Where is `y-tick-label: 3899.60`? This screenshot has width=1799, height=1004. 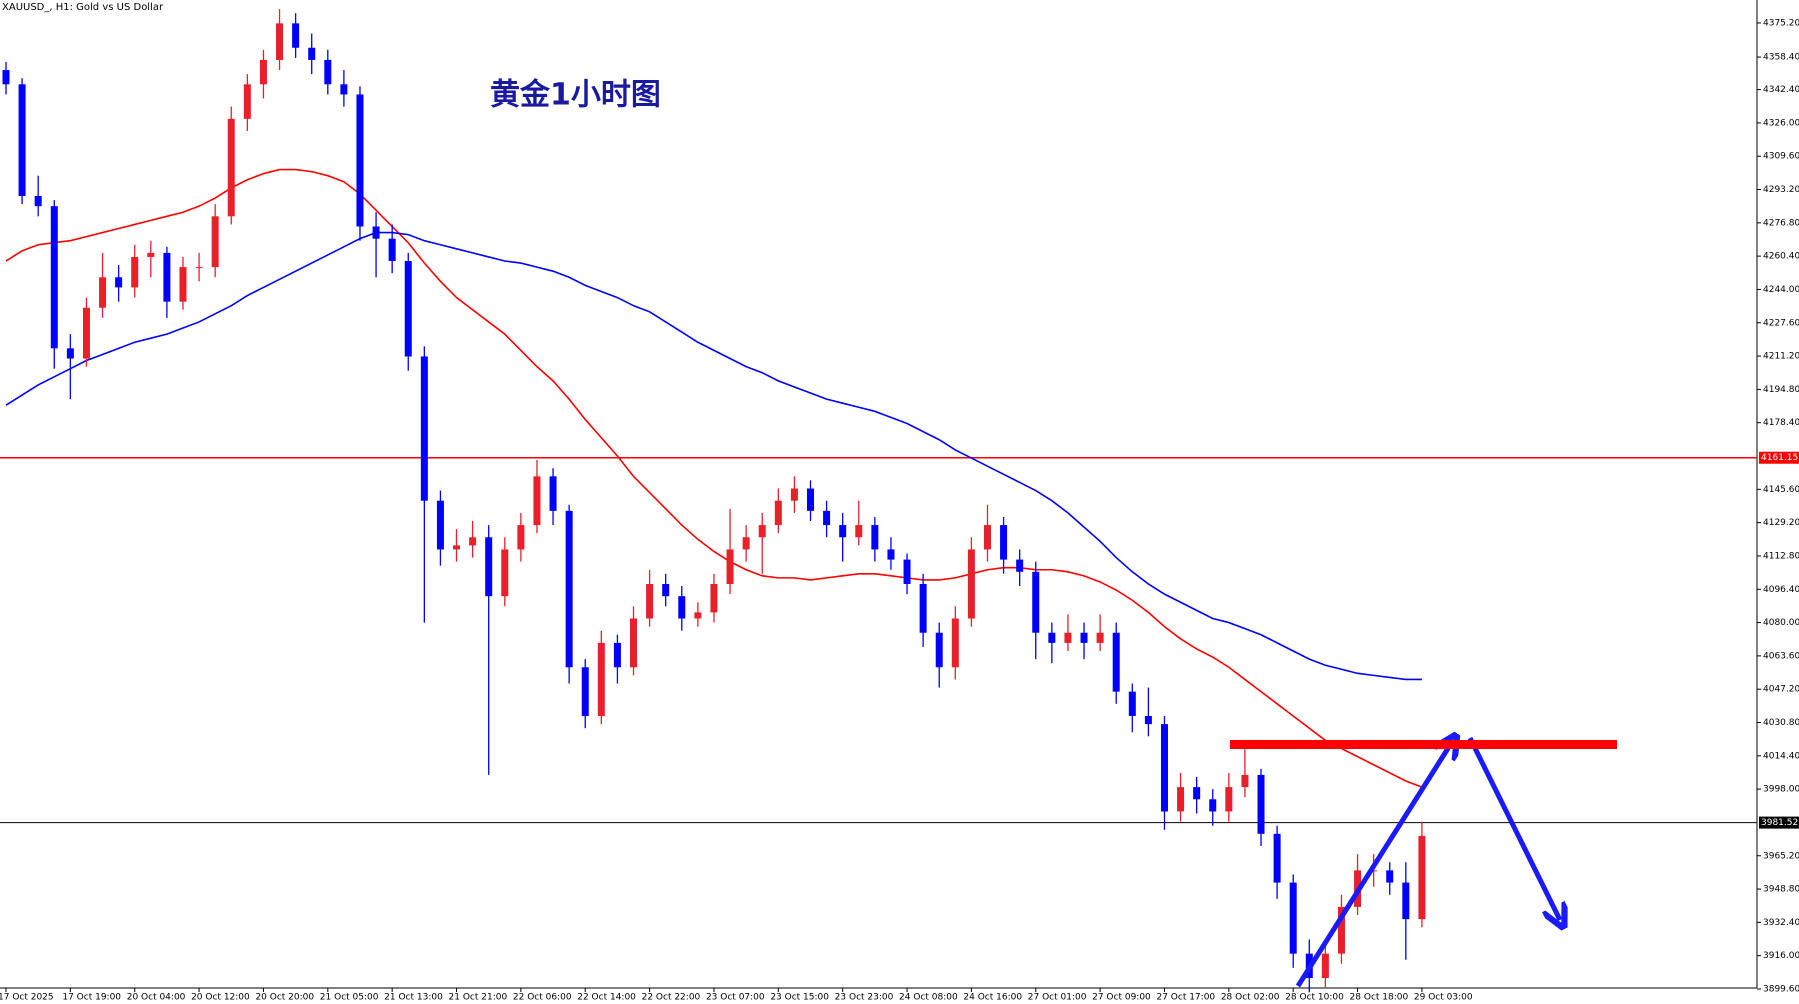 y-tick-label: 3899.60 is located at coordinates (1781, 990).